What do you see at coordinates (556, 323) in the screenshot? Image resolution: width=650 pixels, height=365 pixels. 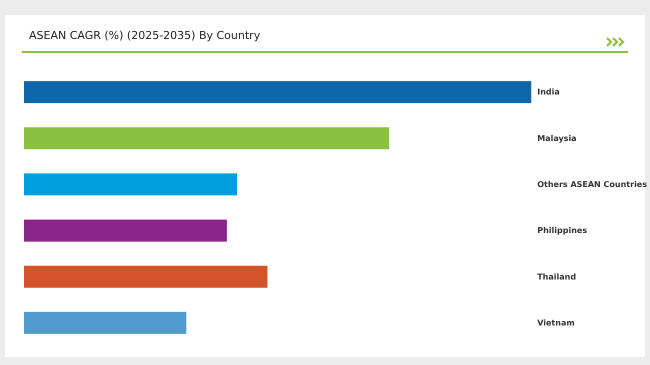 I see `y-tick-label: Vietnam` at bounding box center [556, 323].